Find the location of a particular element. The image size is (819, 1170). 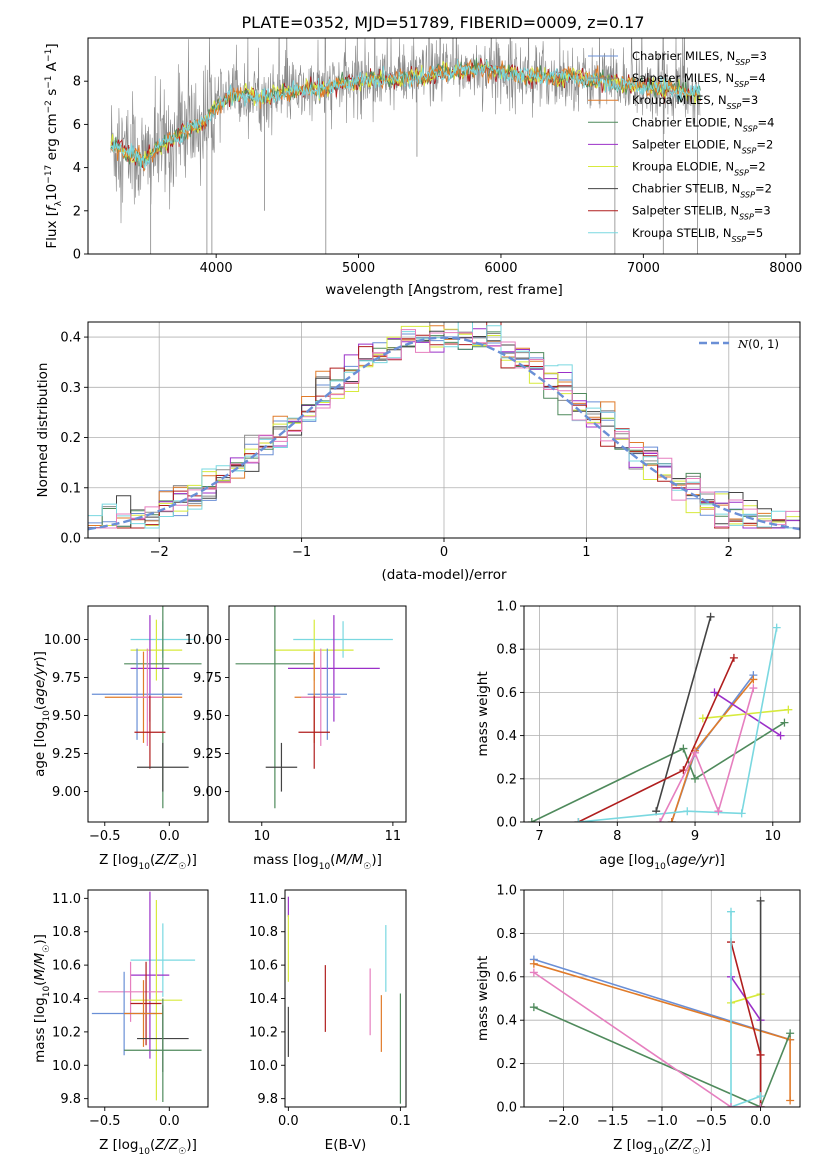

legend-entry: Kroupa MILES, NSSP=3 is located at coordinates (695, 102).